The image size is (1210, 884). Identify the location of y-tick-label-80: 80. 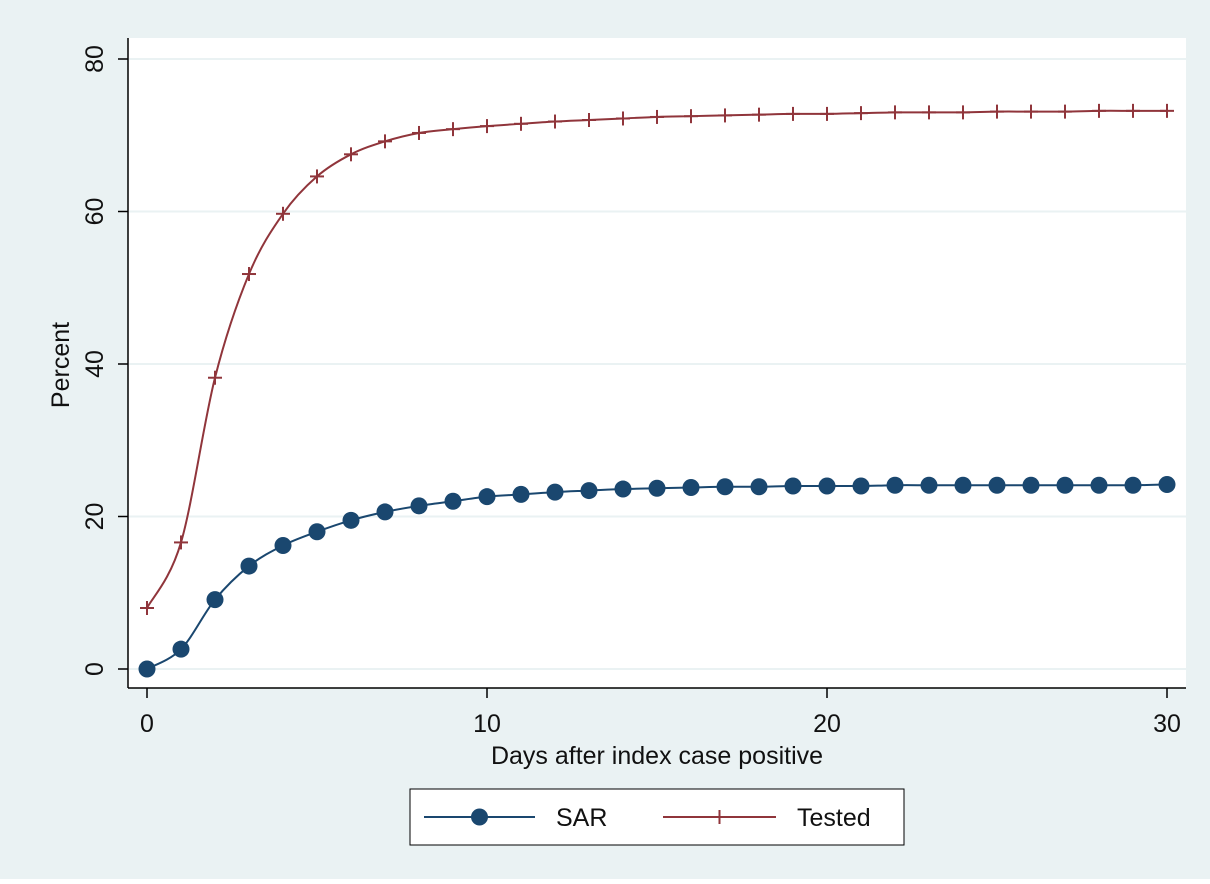
(95, 59).